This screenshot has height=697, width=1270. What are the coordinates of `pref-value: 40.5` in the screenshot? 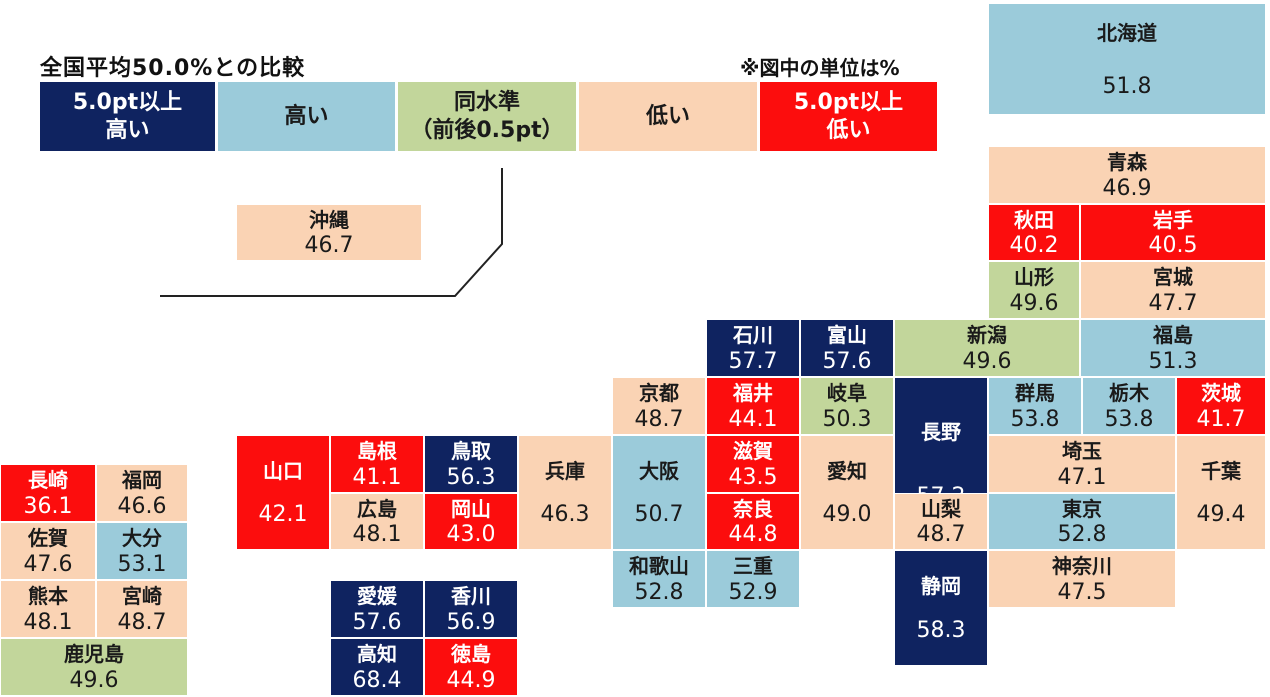 It's located at (1173, 246).